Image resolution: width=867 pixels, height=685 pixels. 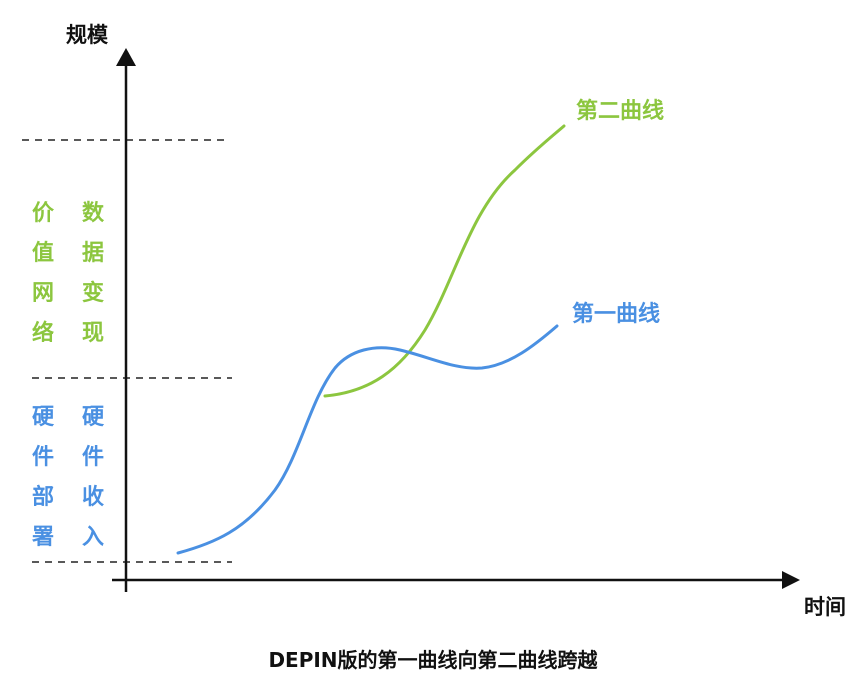 I want to click on lower-level-left-char: 硬, so click(x=43, y=417).